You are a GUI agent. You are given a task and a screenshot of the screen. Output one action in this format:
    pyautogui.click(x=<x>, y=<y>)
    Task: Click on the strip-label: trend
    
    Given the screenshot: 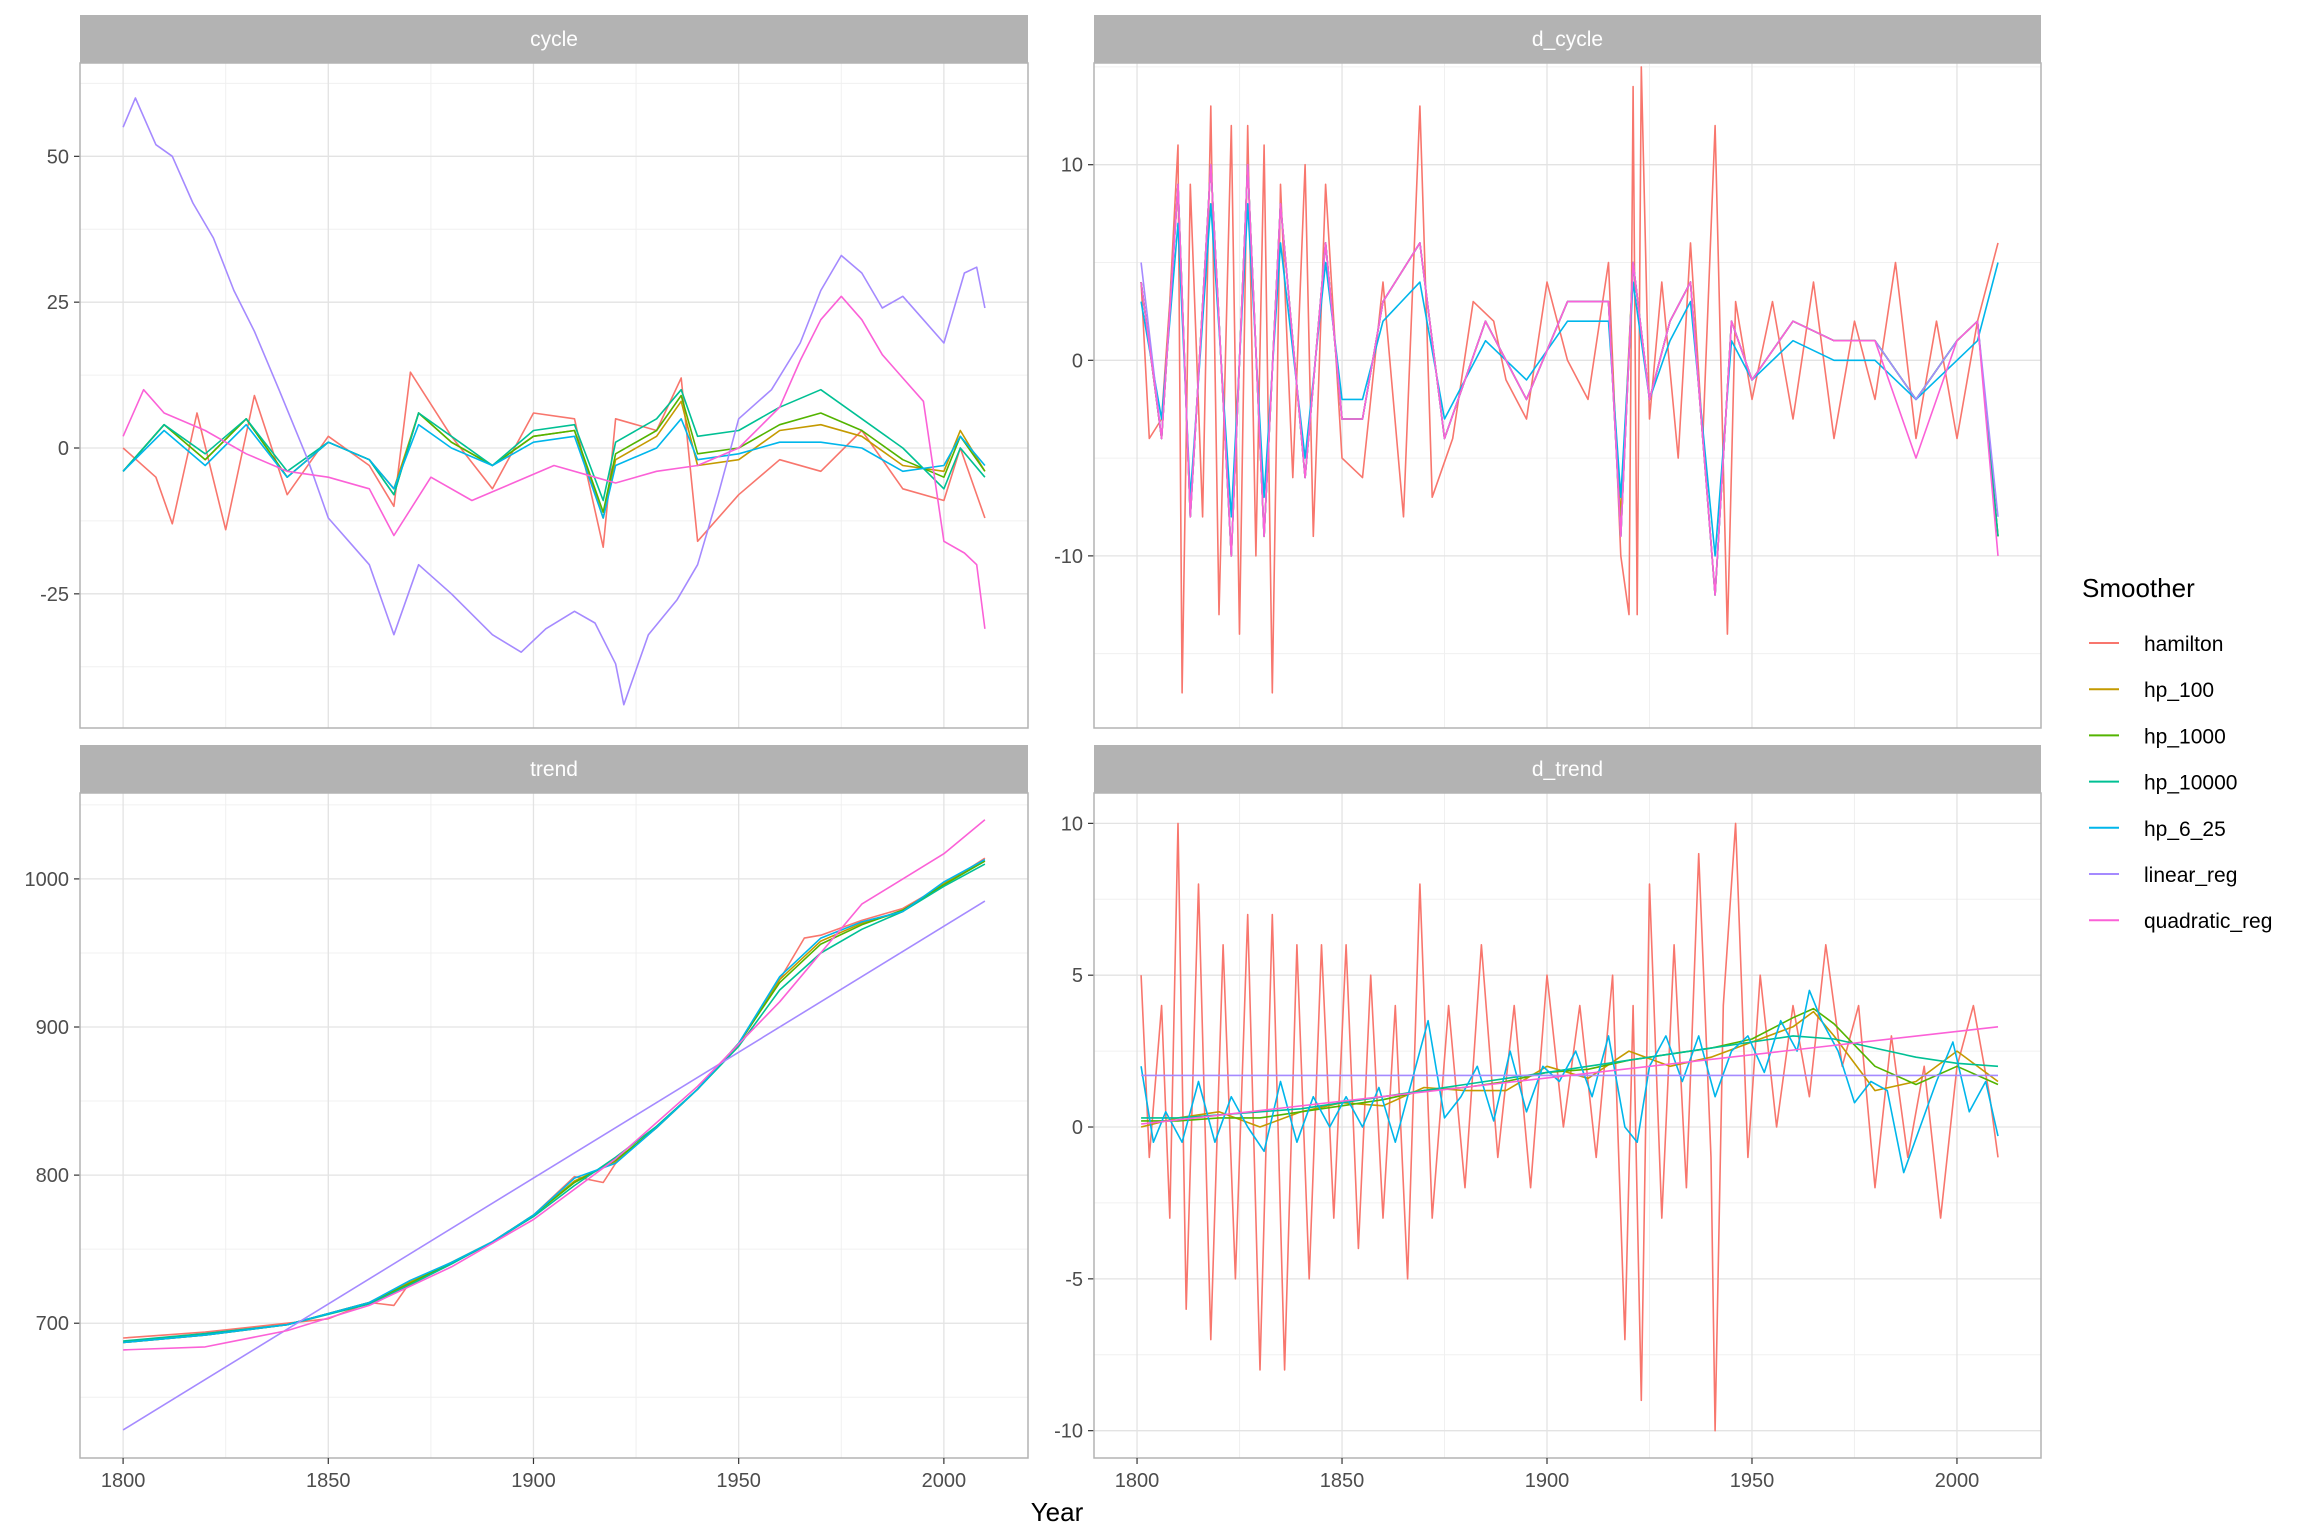 What is the action you would take?
    pyautogui.click(x=554, y=769)
    